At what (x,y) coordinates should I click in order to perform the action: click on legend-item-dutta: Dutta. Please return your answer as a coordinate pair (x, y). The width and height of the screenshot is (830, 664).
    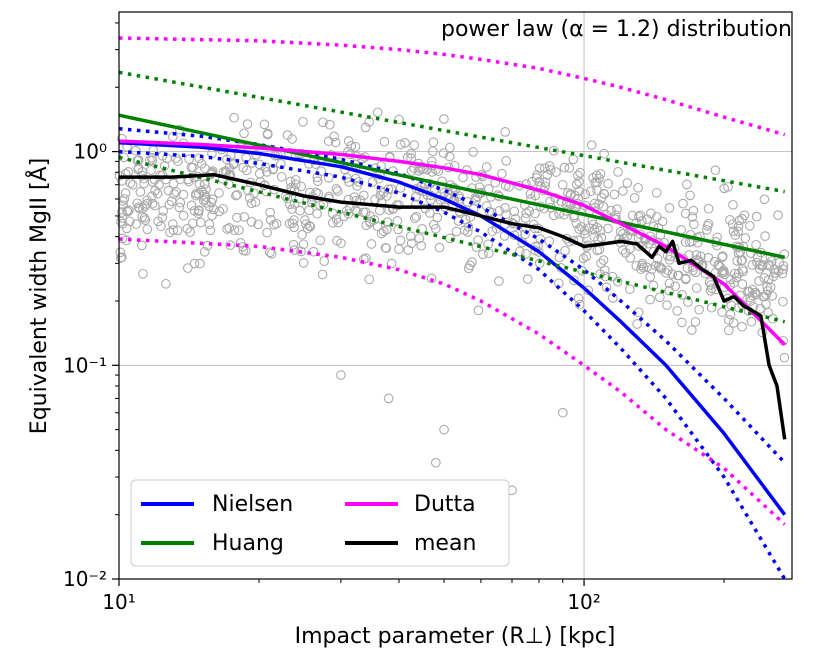
    Looking at the image, I should click on (410, 504).